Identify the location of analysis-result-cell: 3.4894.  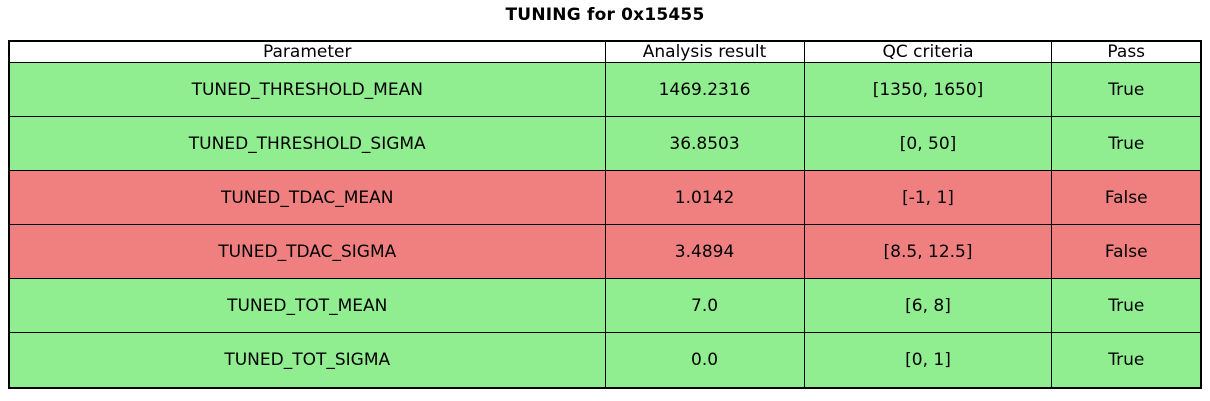
(704, 252).